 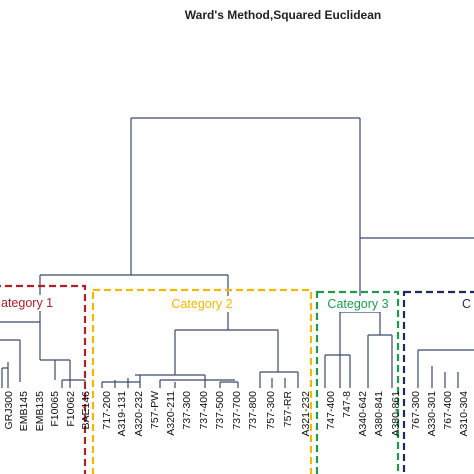 I want to click on leaf-label: A330-301, so click(x=432, y=414).